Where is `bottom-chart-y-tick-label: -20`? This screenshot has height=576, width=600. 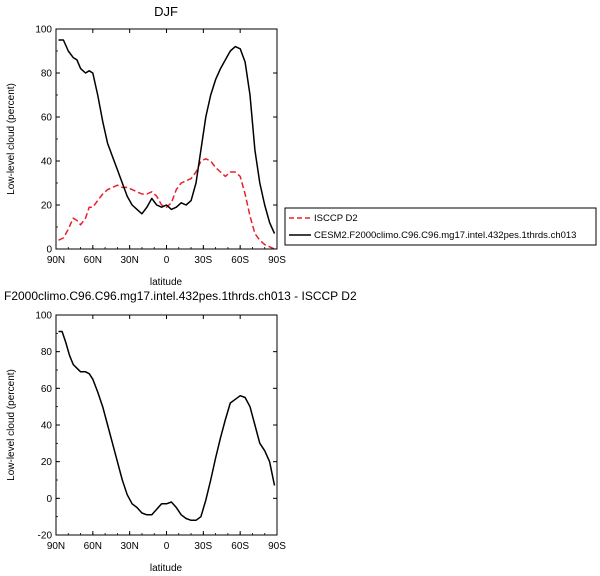
bottom-chart-y-tick-label: -20 is located at coordinates (45, 536).